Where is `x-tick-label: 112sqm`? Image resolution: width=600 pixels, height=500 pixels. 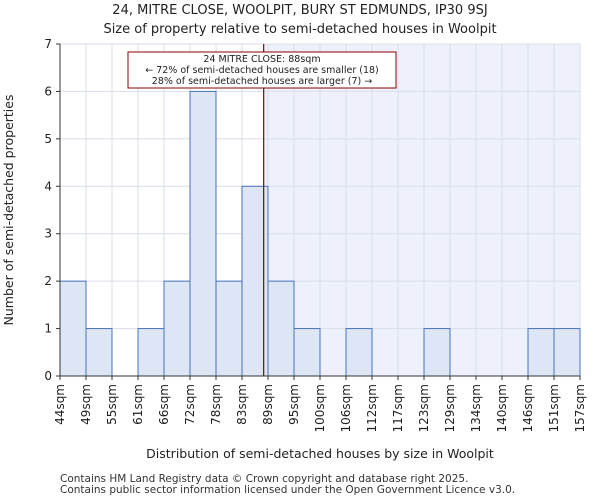 x-tick-label: 112sqm is located at coordinates (372, 408).